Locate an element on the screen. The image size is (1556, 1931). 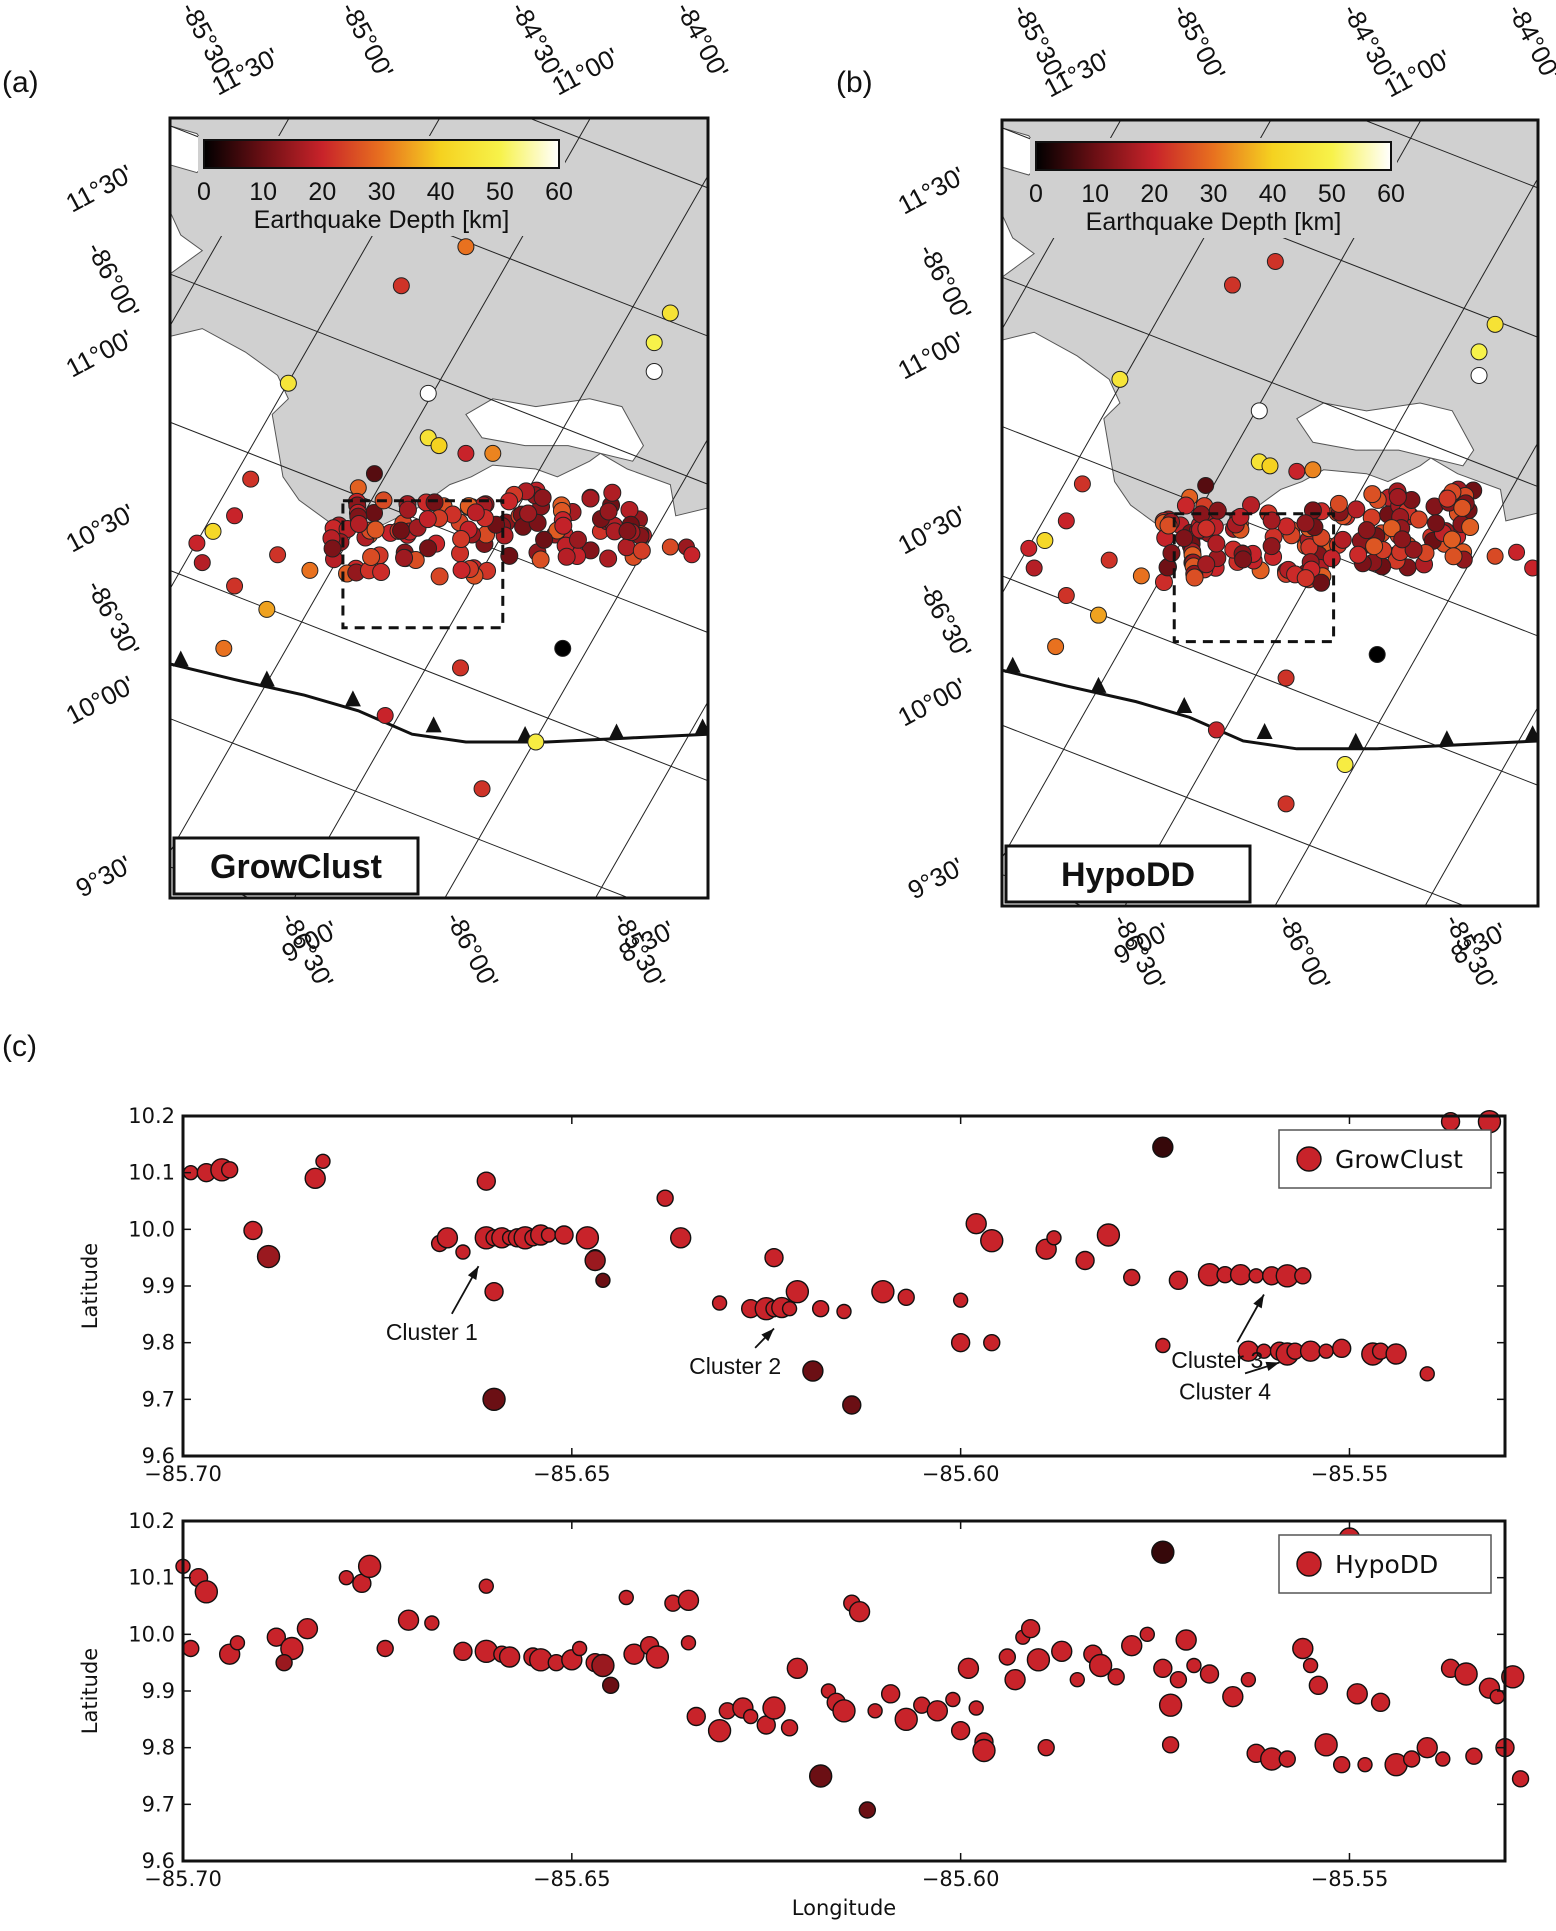
colorbar-label: Earthquake Depth [km] is located at coordinates (1214, 222).